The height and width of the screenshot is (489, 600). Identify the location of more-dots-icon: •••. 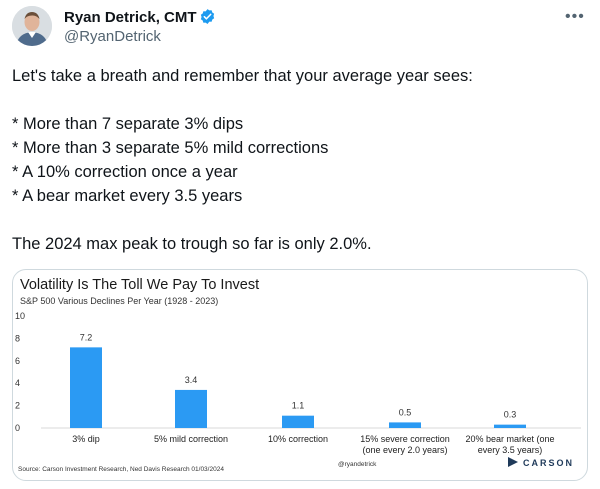
(575, 16).